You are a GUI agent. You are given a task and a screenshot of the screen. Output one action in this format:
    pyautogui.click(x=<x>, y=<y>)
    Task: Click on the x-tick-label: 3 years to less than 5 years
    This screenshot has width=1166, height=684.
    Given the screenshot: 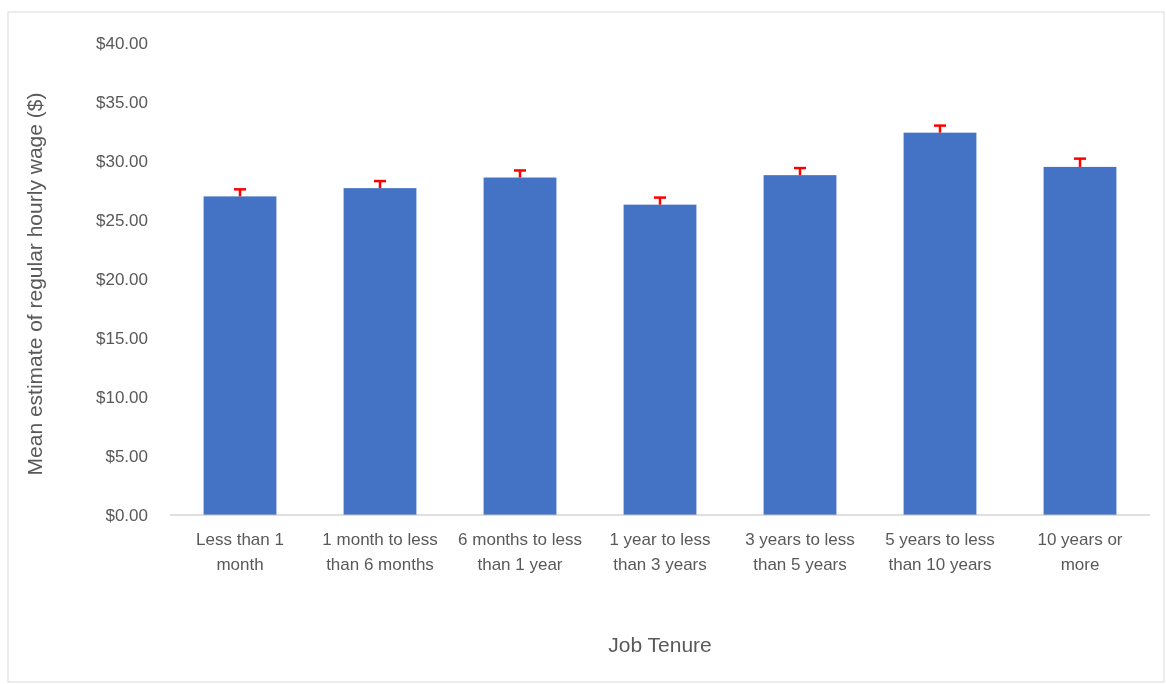 What is the action you would take?
    pyautogui.click(x=800, y=552)
    